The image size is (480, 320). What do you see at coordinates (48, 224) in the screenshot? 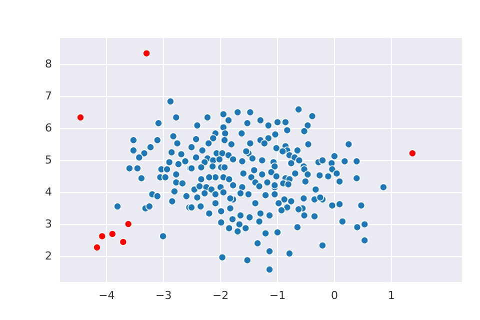
I see `y-tick-label: 3` at bounding box center [48, 224].